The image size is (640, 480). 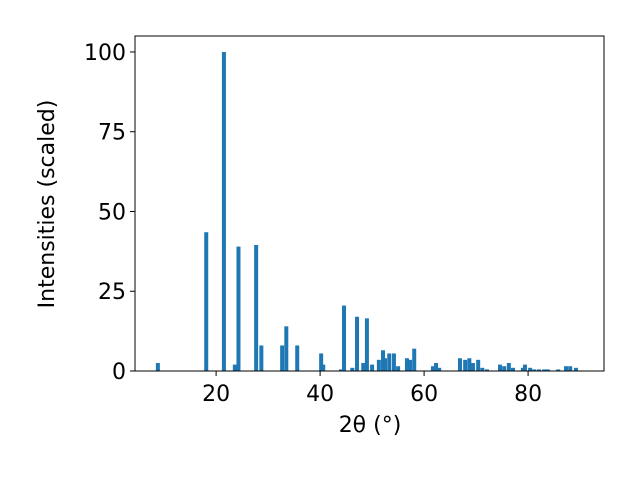 I want to click on x-axis-label: 2θ (°), so click(x=370, y=425).